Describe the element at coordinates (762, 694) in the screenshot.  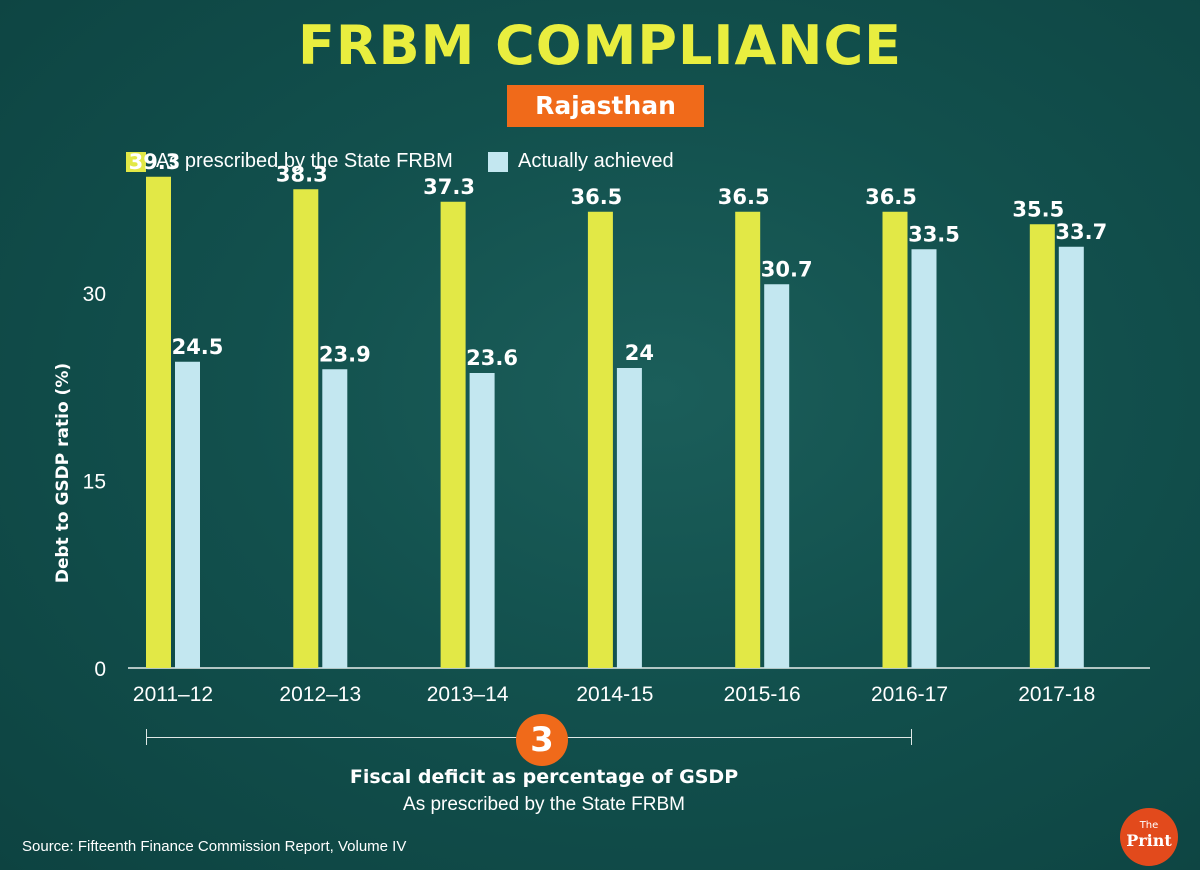
I see `x-tick-label: 2015-16` at that location.